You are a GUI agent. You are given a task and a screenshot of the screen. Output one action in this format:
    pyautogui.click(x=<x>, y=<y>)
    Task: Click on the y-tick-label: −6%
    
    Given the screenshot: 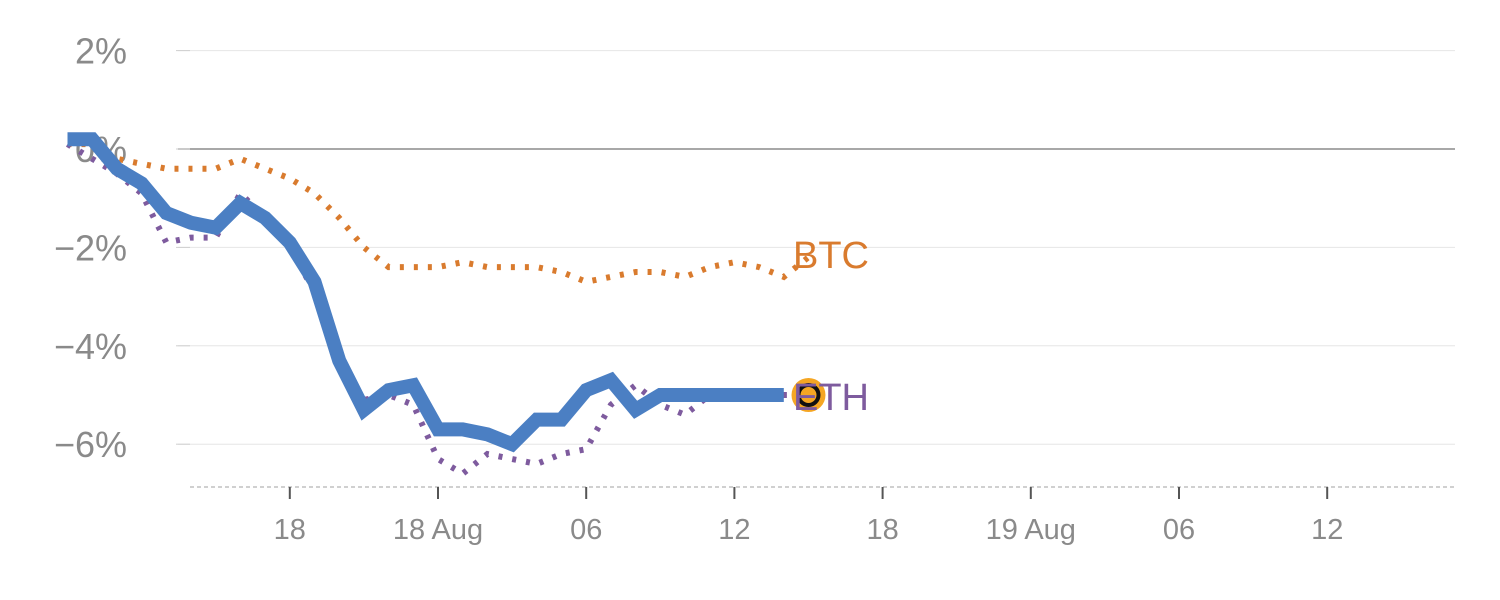 What is the action you would take?
    pyautogui.click(x=90, y=444)
    